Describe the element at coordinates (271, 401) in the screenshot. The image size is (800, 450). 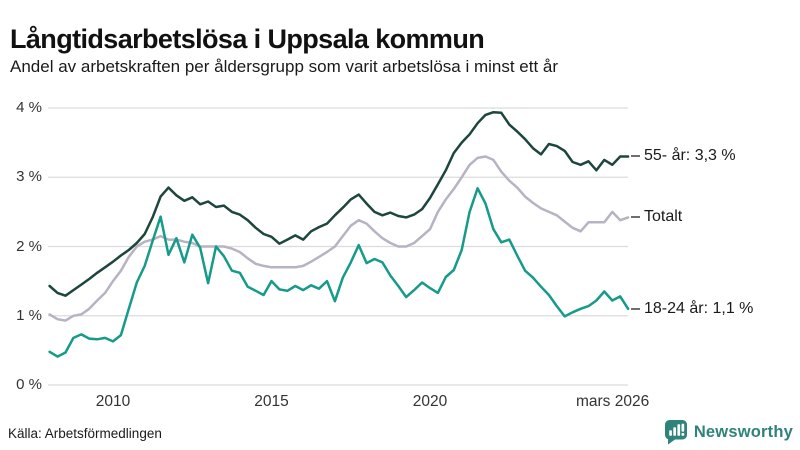
I see `x-axis-tick-label: 2015` at that location.